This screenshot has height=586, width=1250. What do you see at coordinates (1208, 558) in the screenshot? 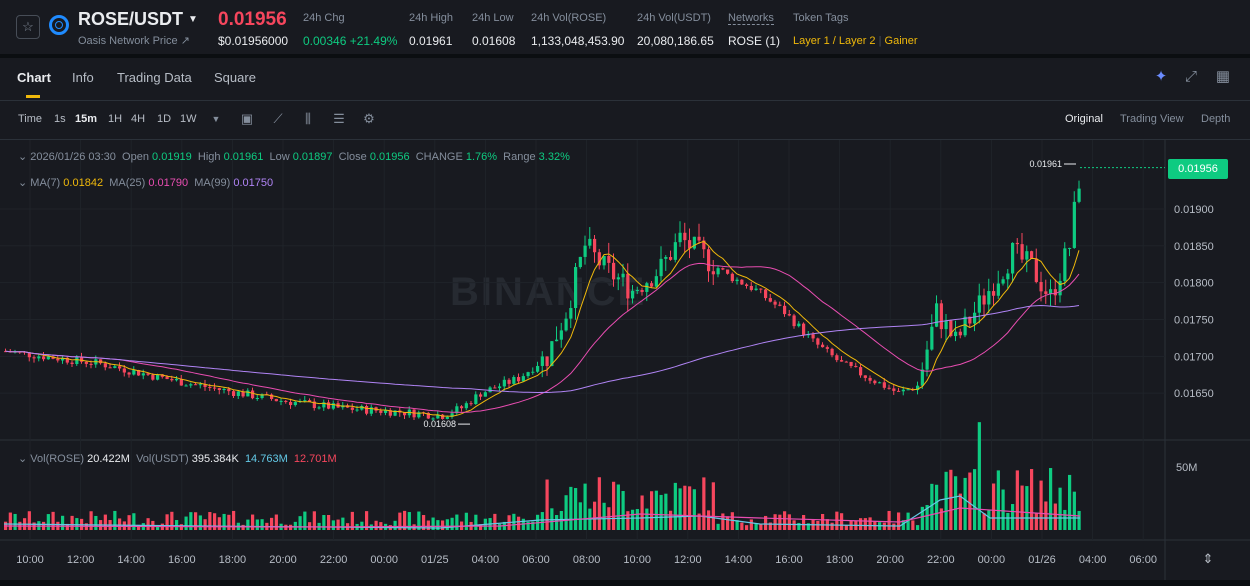
I see `auto-scale-icon: ⇕` at bounding box center [1208, 558].